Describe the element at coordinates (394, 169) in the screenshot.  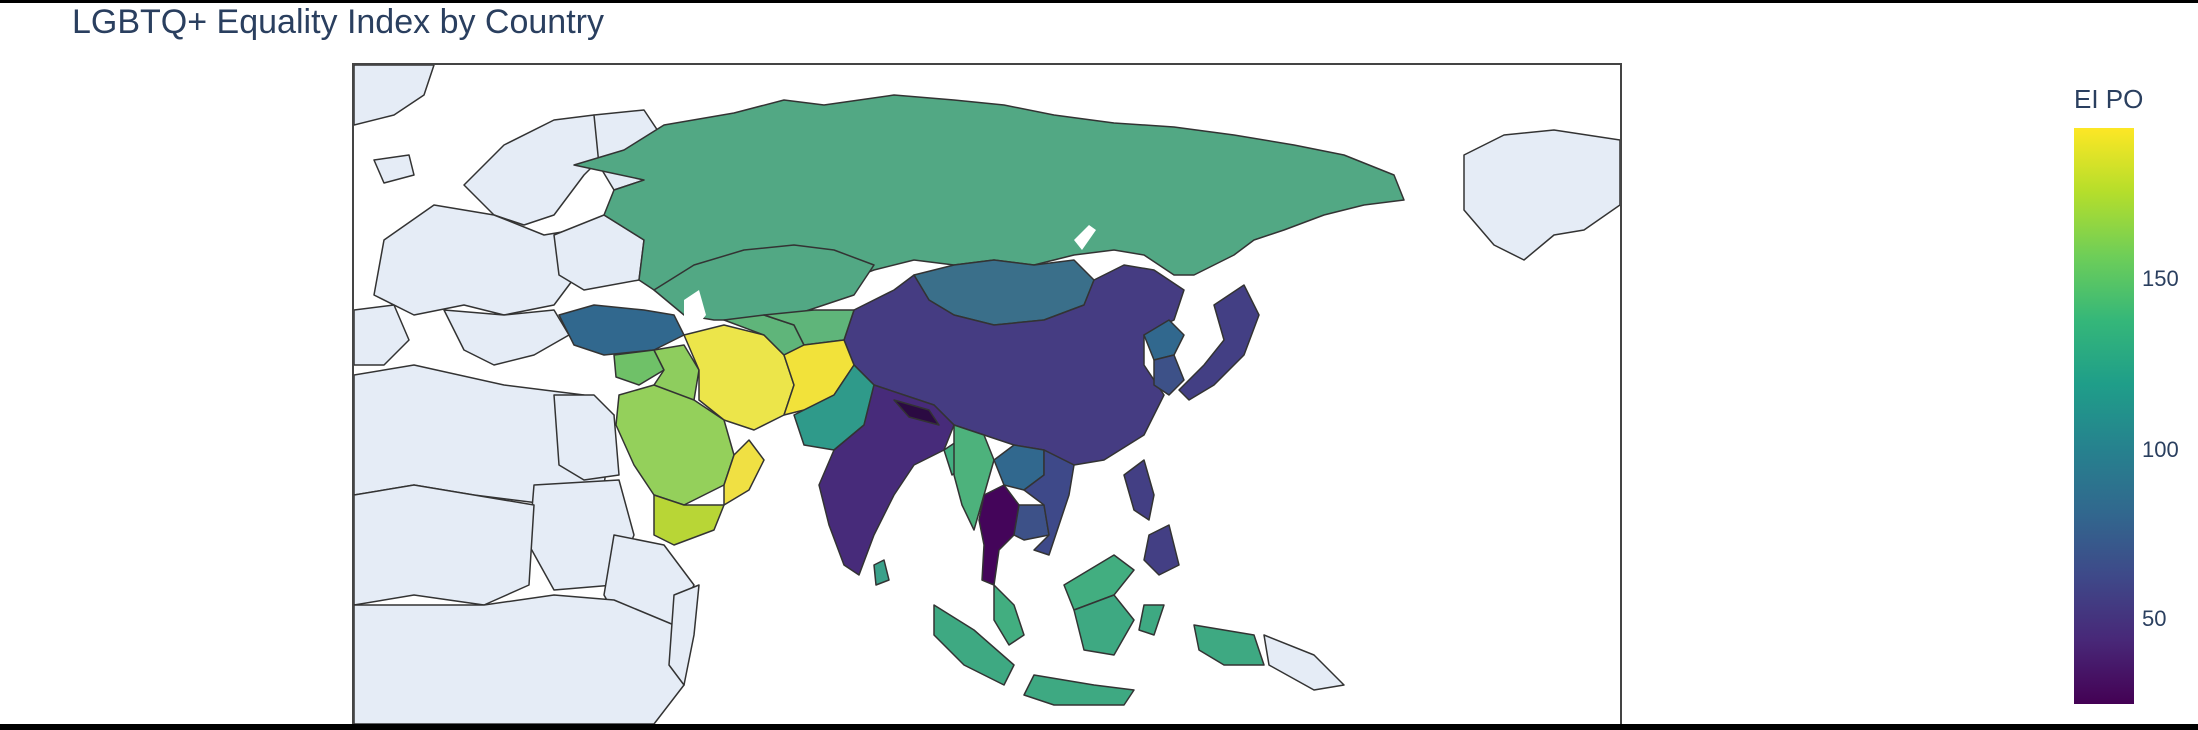
I see `country-uk` at that location.